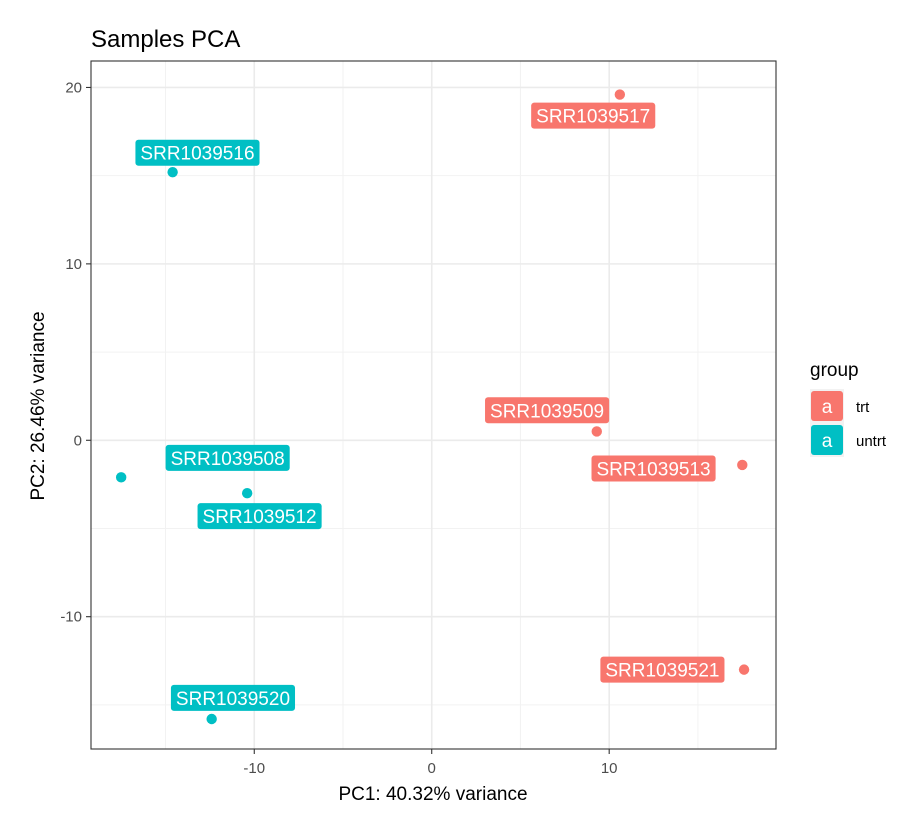 This screenshot has height=816, width=912. Describe the element at coordinates (71, 617) in the screenshot. I see `y-tick-label: -10` at that location.